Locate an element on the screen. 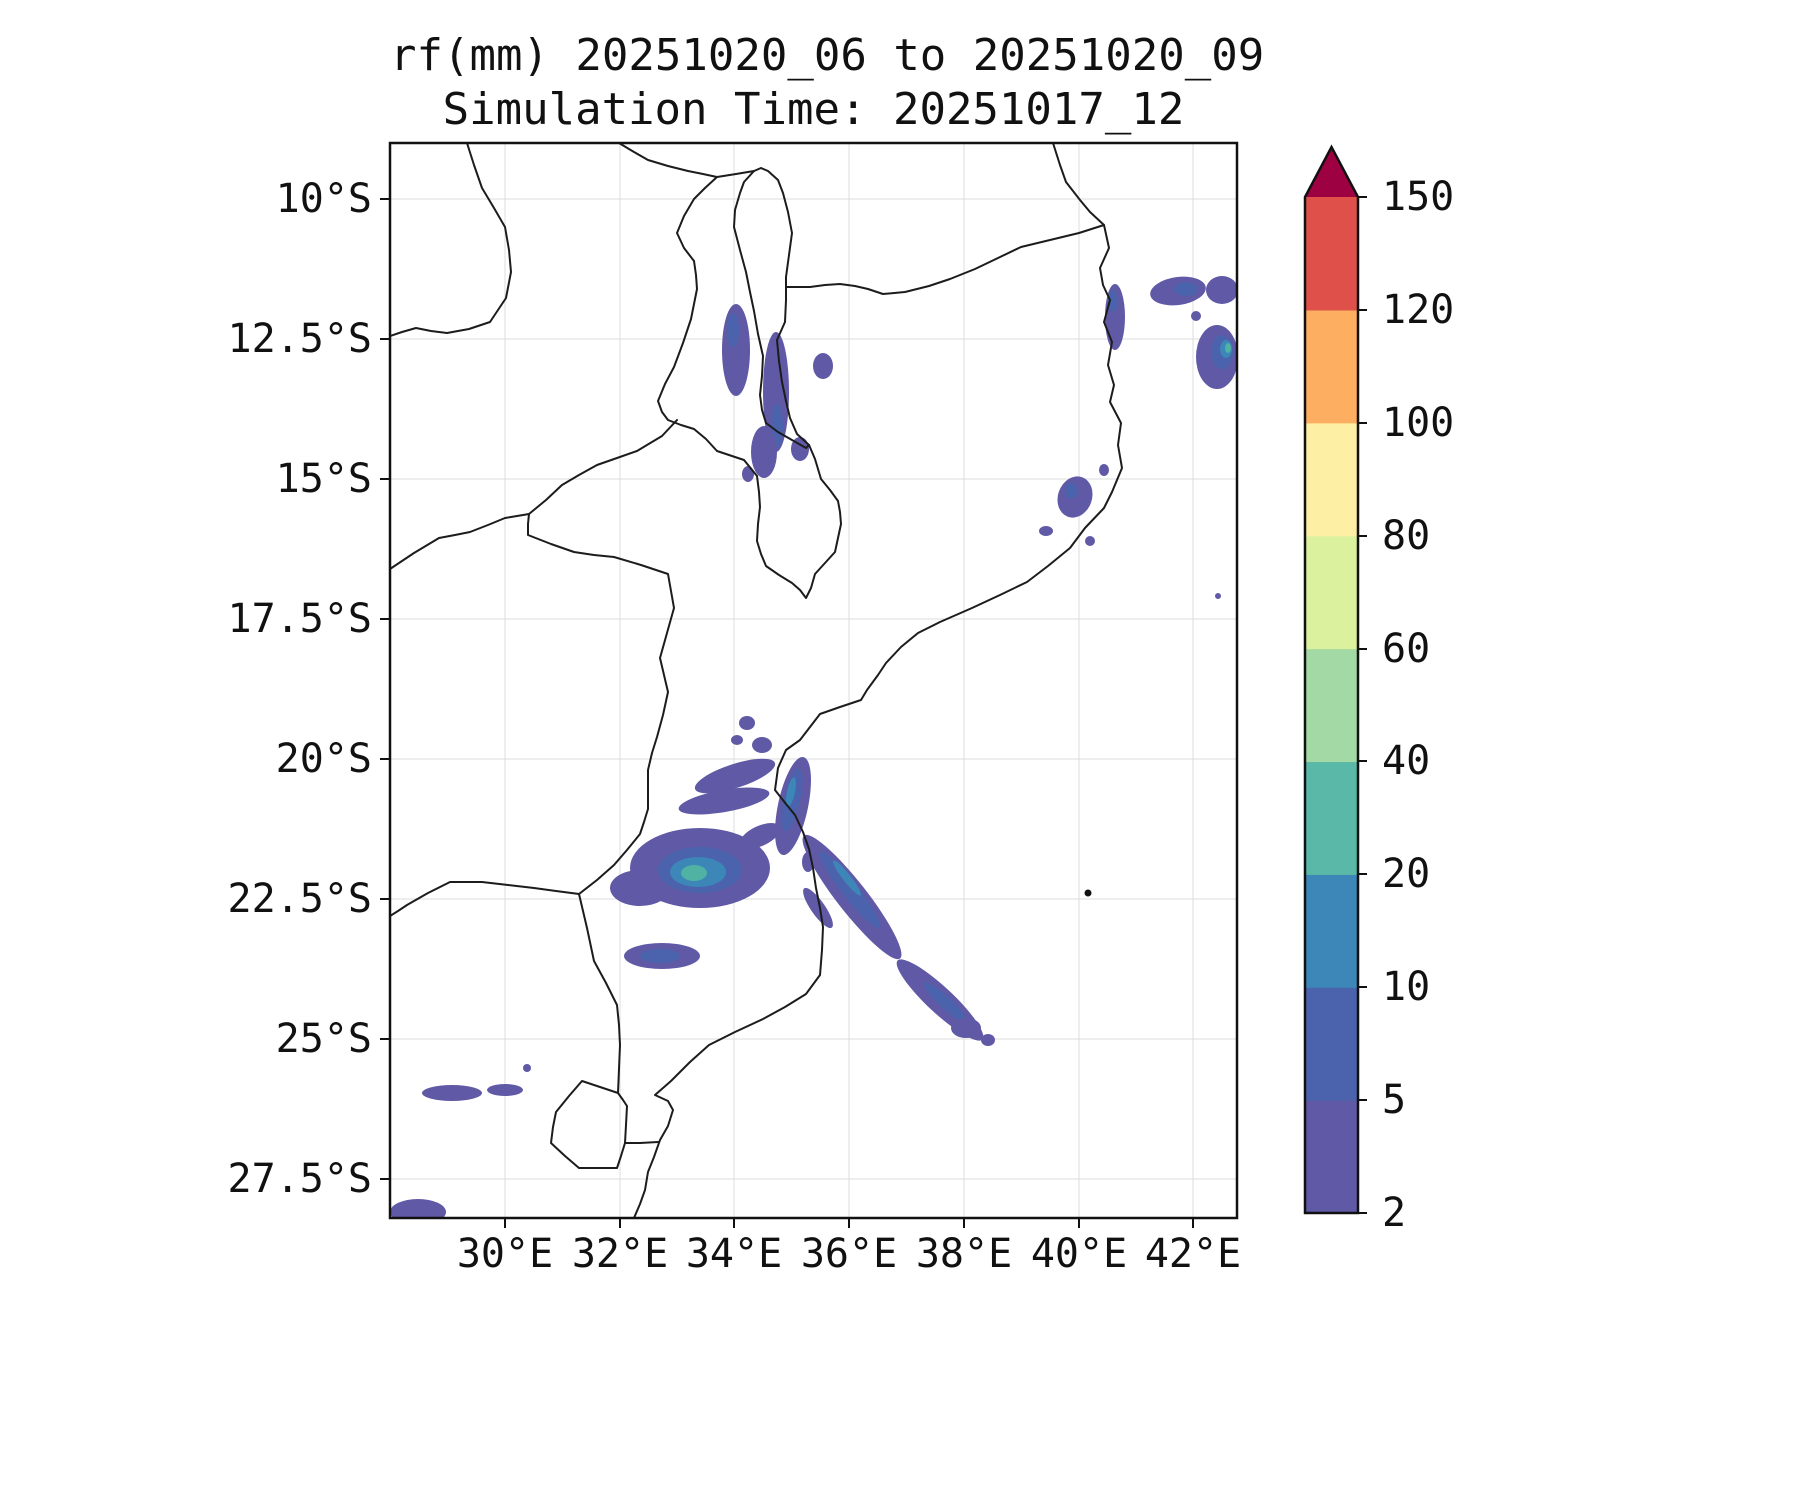 This screenshot has width=1800, height=1500. plot-subtitle: Simulation Time: 20251017_12 is located at coordinates (813, 109).